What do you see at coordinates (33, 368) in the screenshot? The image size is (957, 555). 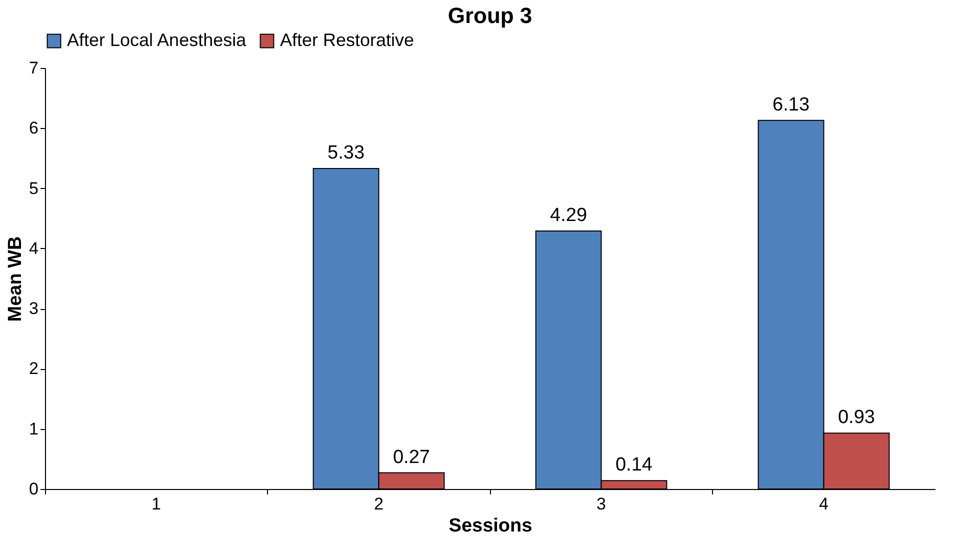 I see `y-tick-label: 2` at bounding box center [33, 368].